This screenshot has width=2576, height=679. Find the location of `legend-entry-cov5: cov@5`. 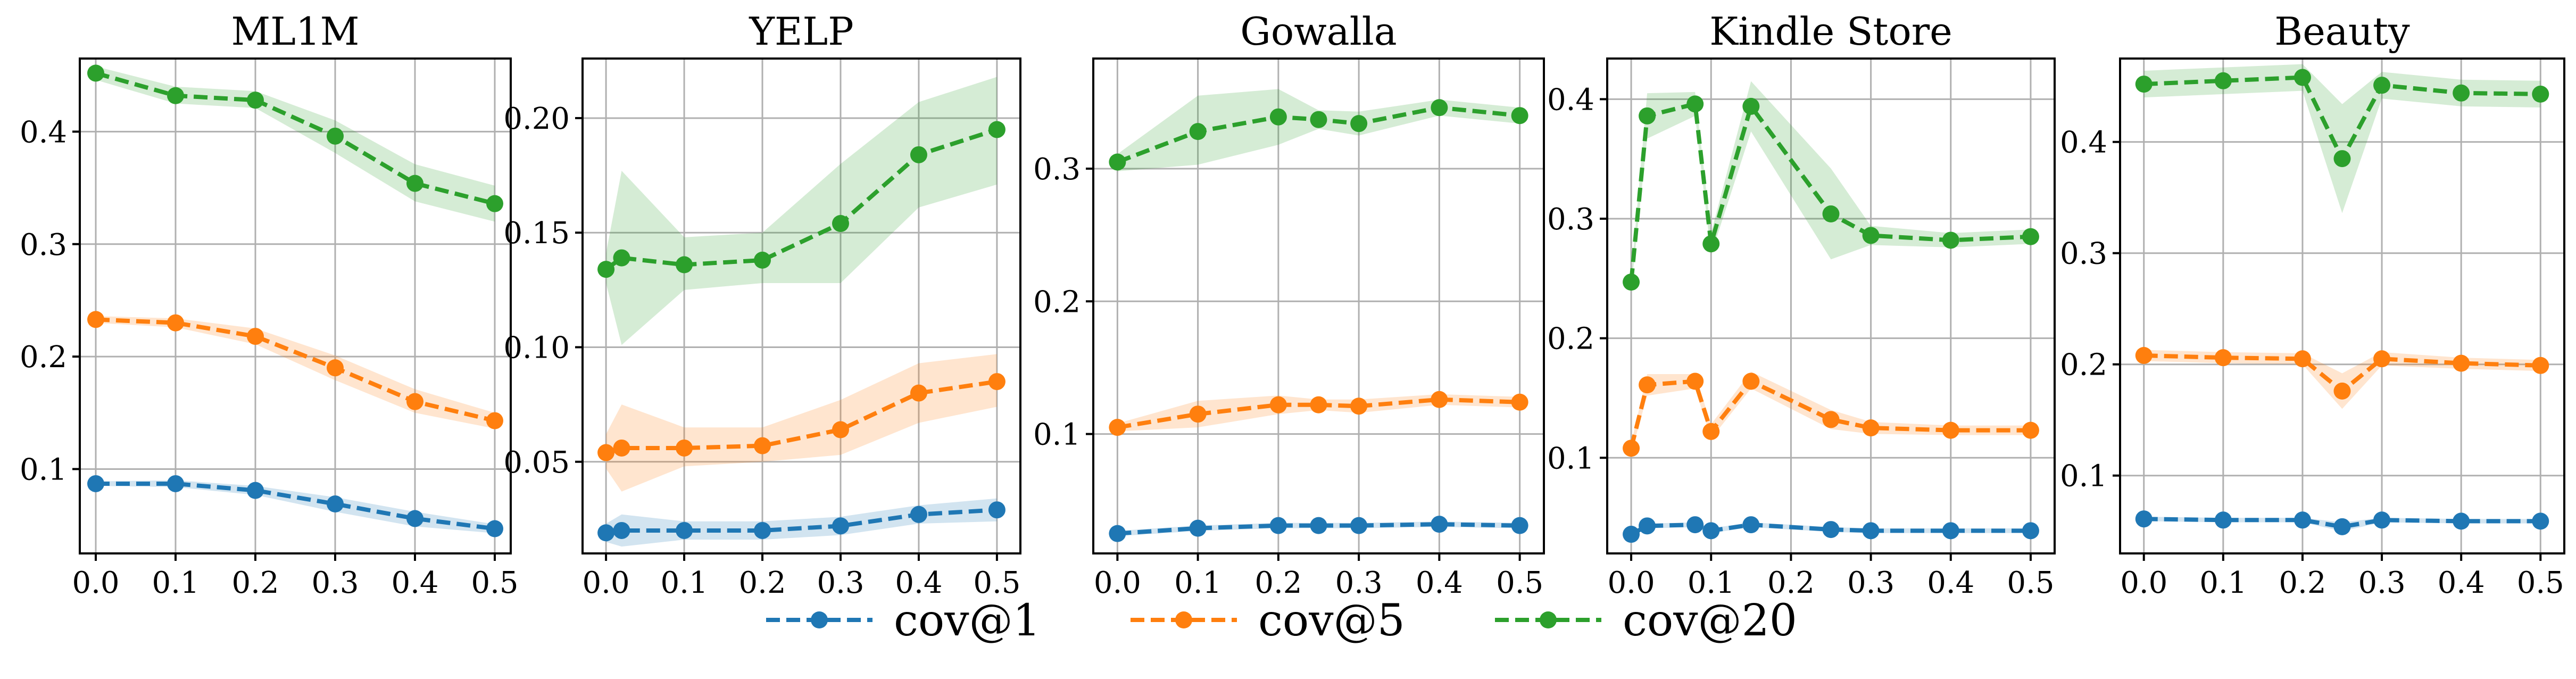

legend-entry-cov5: cov@5 is located at coordinates (1268, 620).